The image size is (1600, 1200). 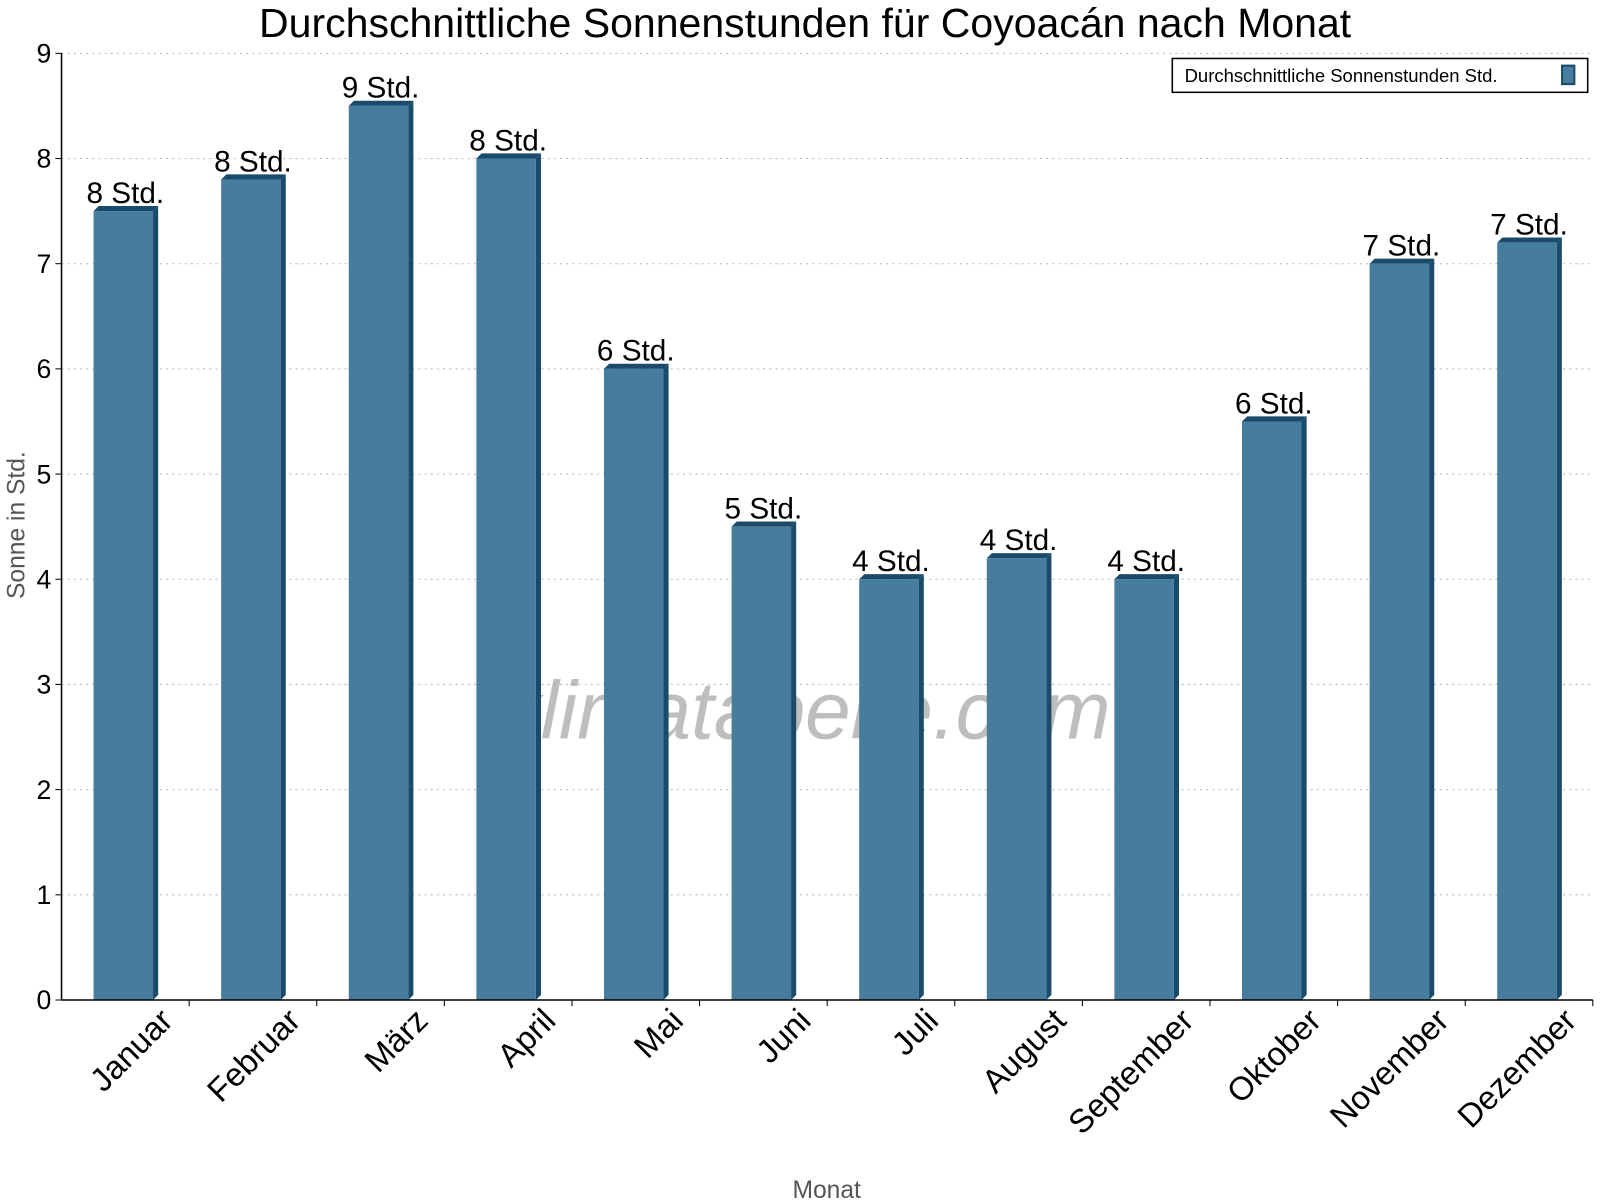 I want to click on y-axis-label: Sonne in Std., so click(x=17, y=525).